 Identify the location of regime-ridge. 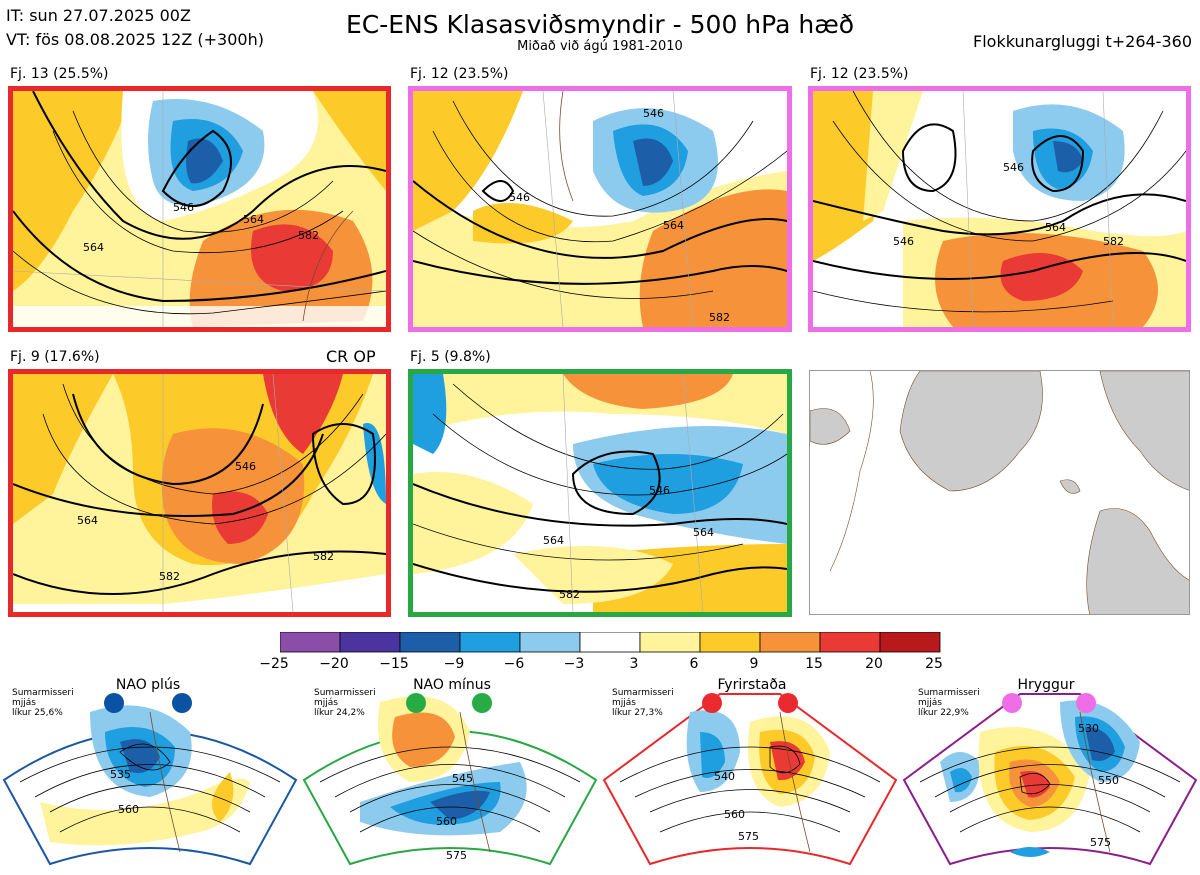
(1050, 771).